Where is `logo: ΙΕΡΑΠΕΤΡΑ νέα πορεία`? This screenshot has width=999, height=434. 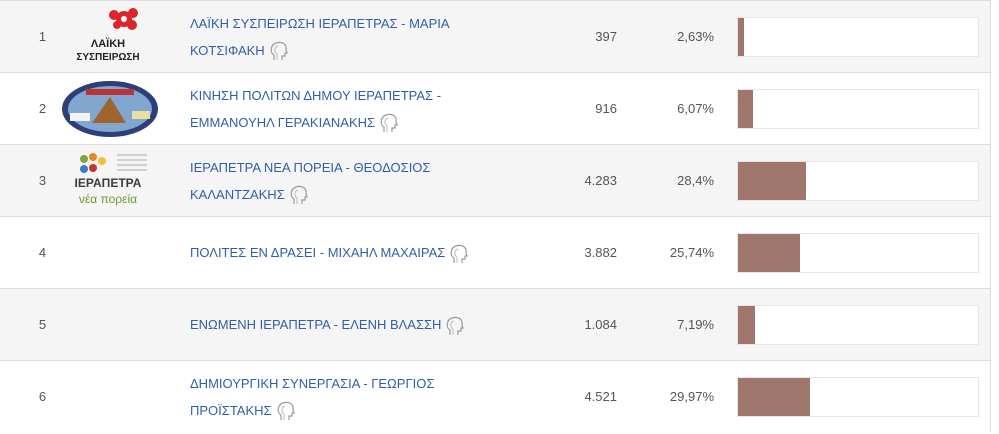
logo: ΙΕΡΑΠΕΤΡΑ νέα πορεία is located at coordinates (118, 180).